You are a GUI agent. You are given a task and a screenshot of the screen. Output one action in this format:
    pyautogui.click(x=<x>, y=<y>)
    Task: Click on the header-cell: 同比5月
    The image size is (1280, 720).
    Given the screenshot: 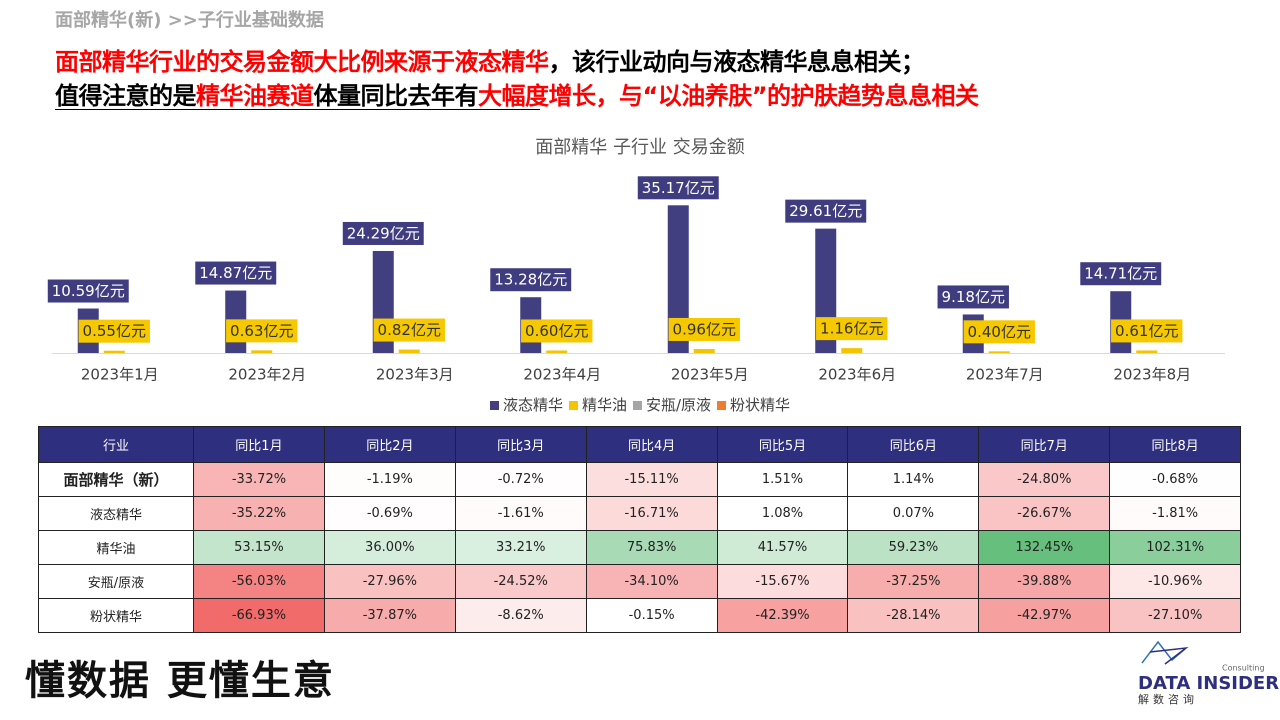 What is the action you would take?
    pyautogui.click(x=782, y=444)
    